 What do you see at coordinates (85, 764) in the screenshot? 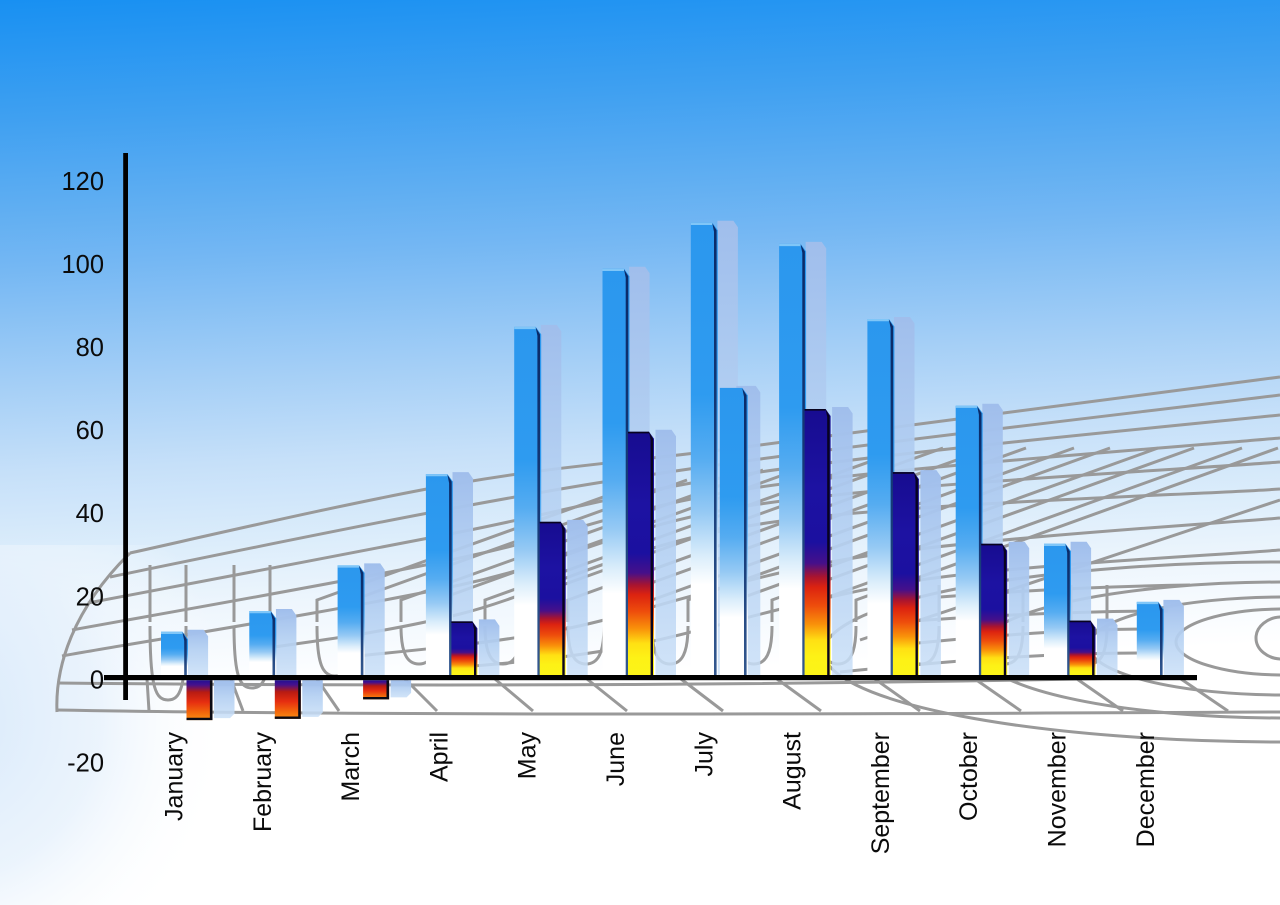
I see `svg-text: -20` at bounding box center [85, 764].